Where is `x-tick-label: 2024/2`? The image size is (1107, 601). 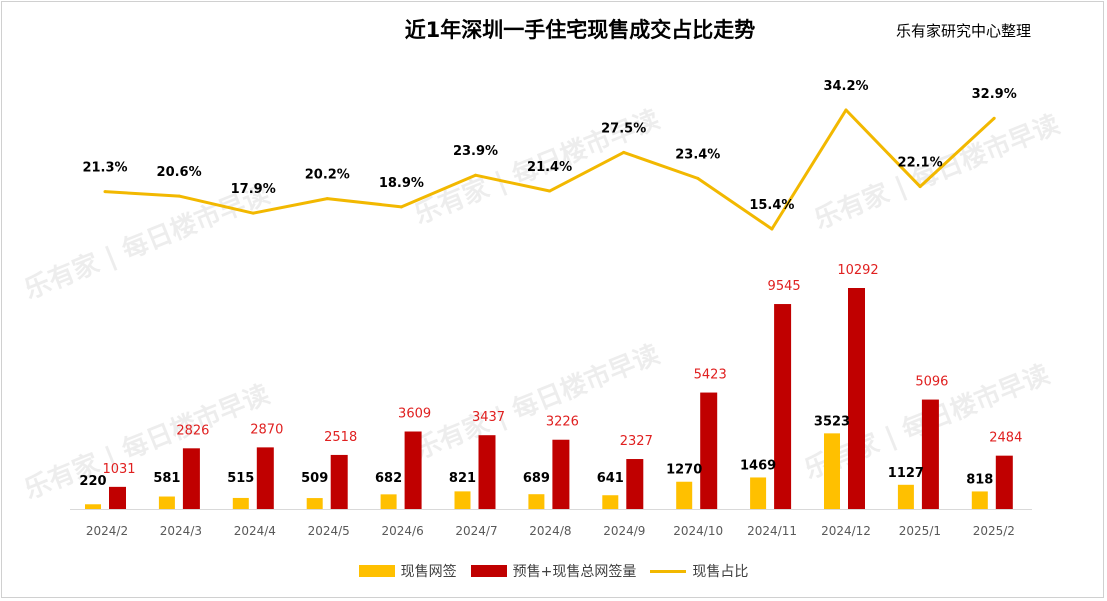
x-tick-label: 2024/2 is located at coordinates (107, 531).